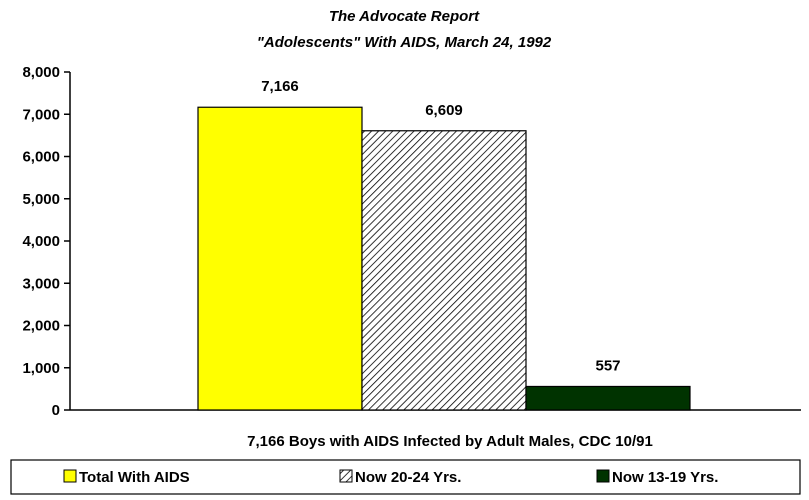  Describe the element at coordinates (41, 114) in the screenshot. I see `y-tick-label: 7,000` at that location.